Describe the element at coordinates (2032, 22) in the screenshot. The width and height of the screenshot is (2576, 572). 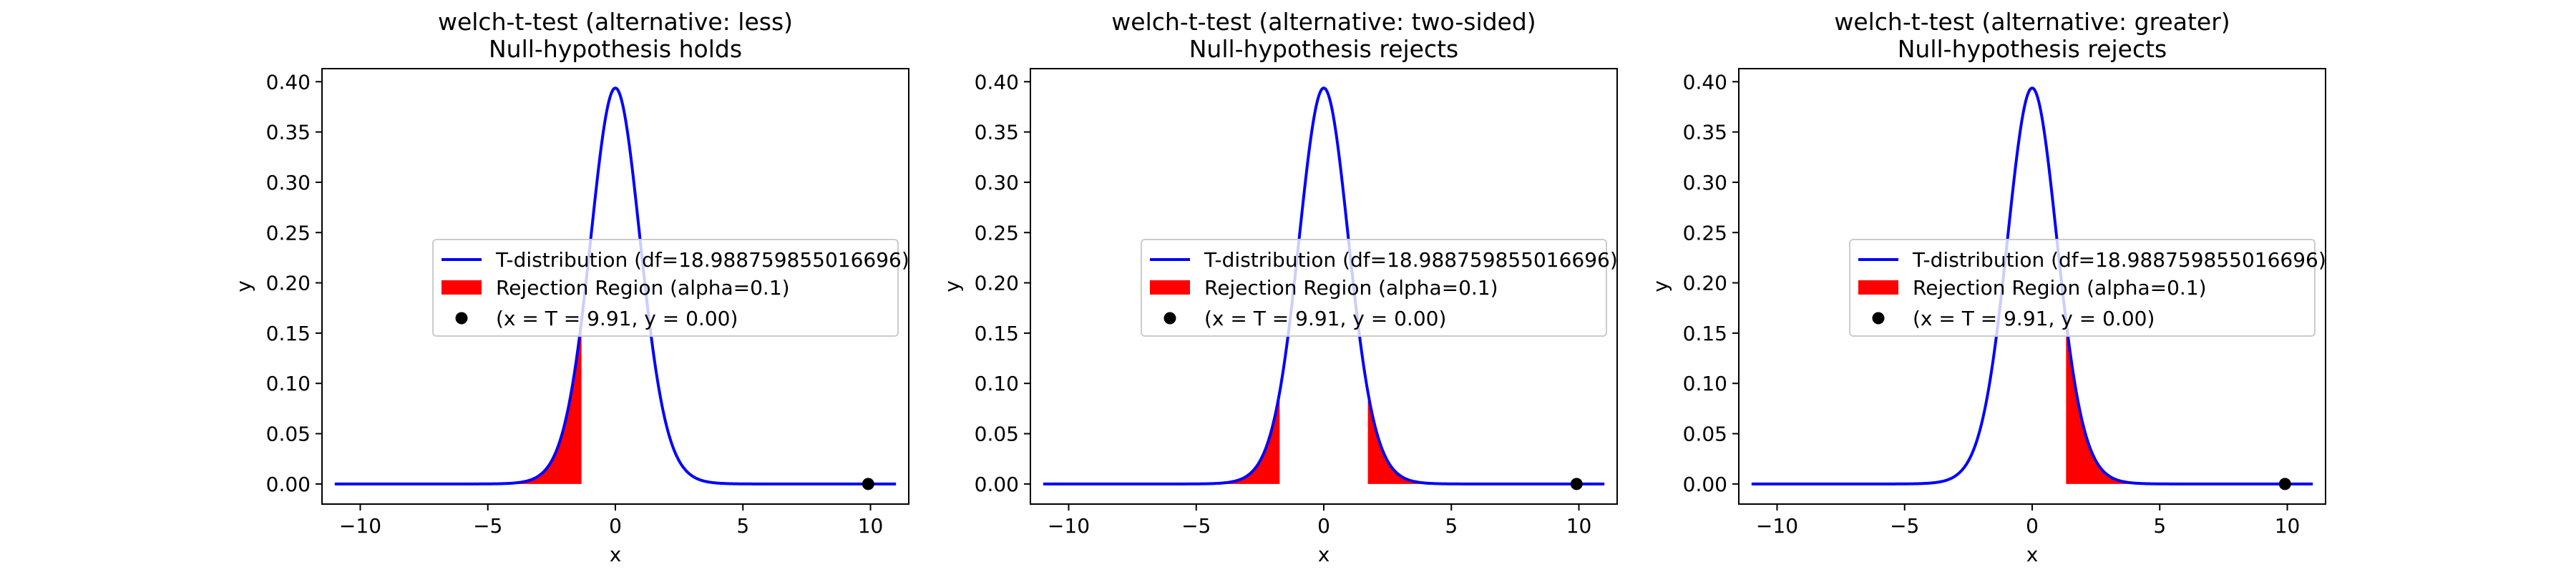
I see `chart-title: welch-t-test (alternative: greater)` at that location.